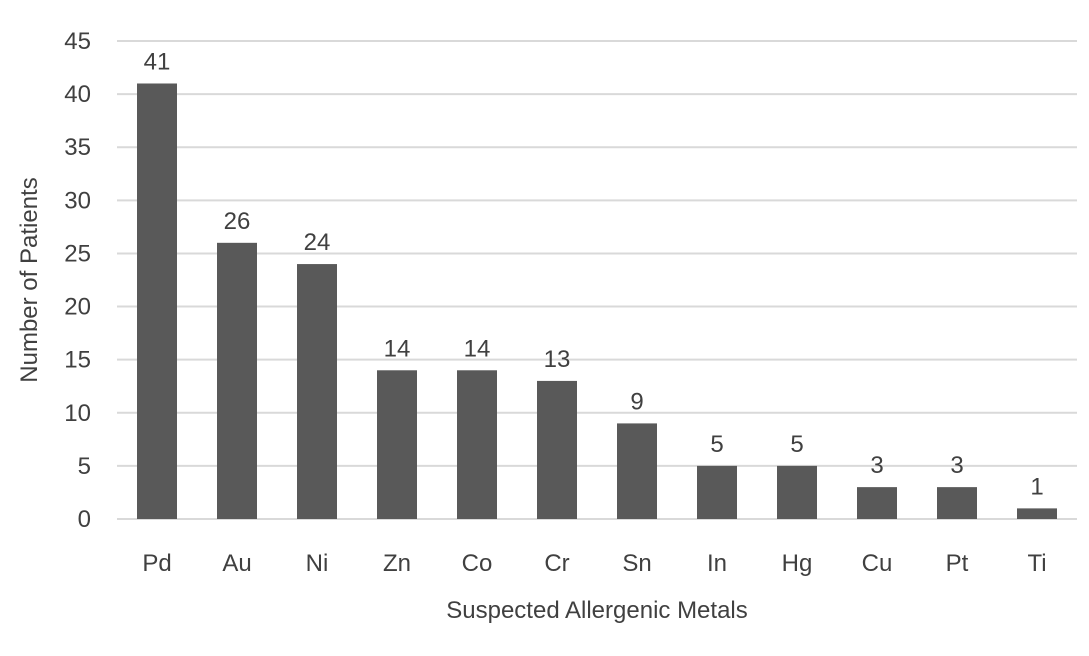 This screenshot has width=1089, height=656. Describe the element at coordinates (797, 492) in the screenshot. I see `bar-hg` at that location.